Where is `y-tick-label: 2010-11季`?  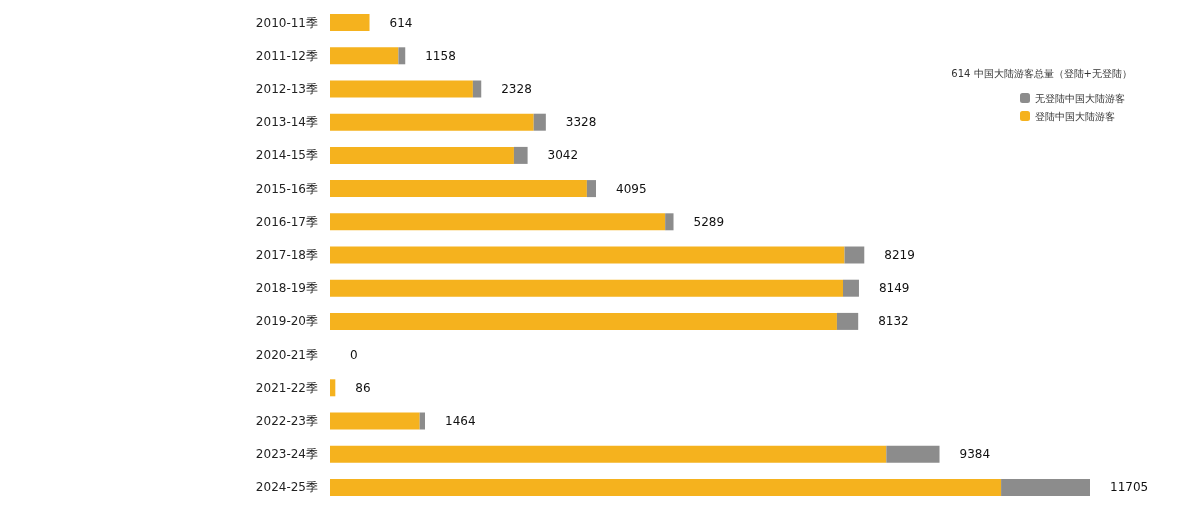
y-tick-label: 2010-11季 is located at coordinates (286, 22).